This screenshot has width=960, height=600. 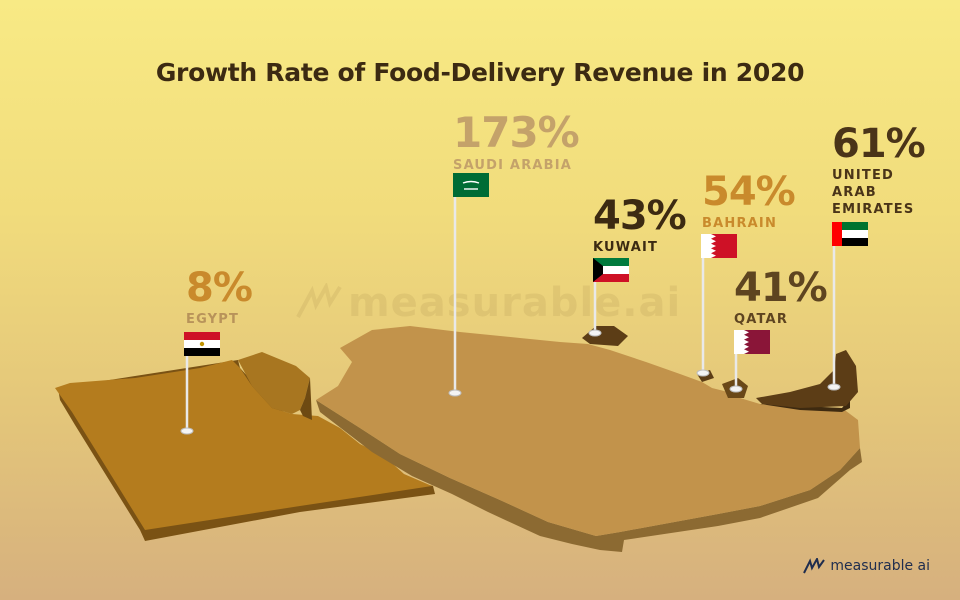 What do you see at coordinates (515, 303) in the screenshot?
I see `watermark-text: measurable.ai` at bounding box center [515, 303].